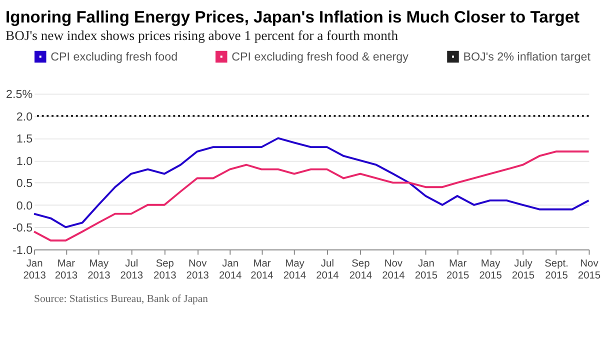 This screenshot has height=346, width=616. Describe the element at coordinates (23, 250) in the screenshot. I see `y-tick-label: -1.0` at that location.